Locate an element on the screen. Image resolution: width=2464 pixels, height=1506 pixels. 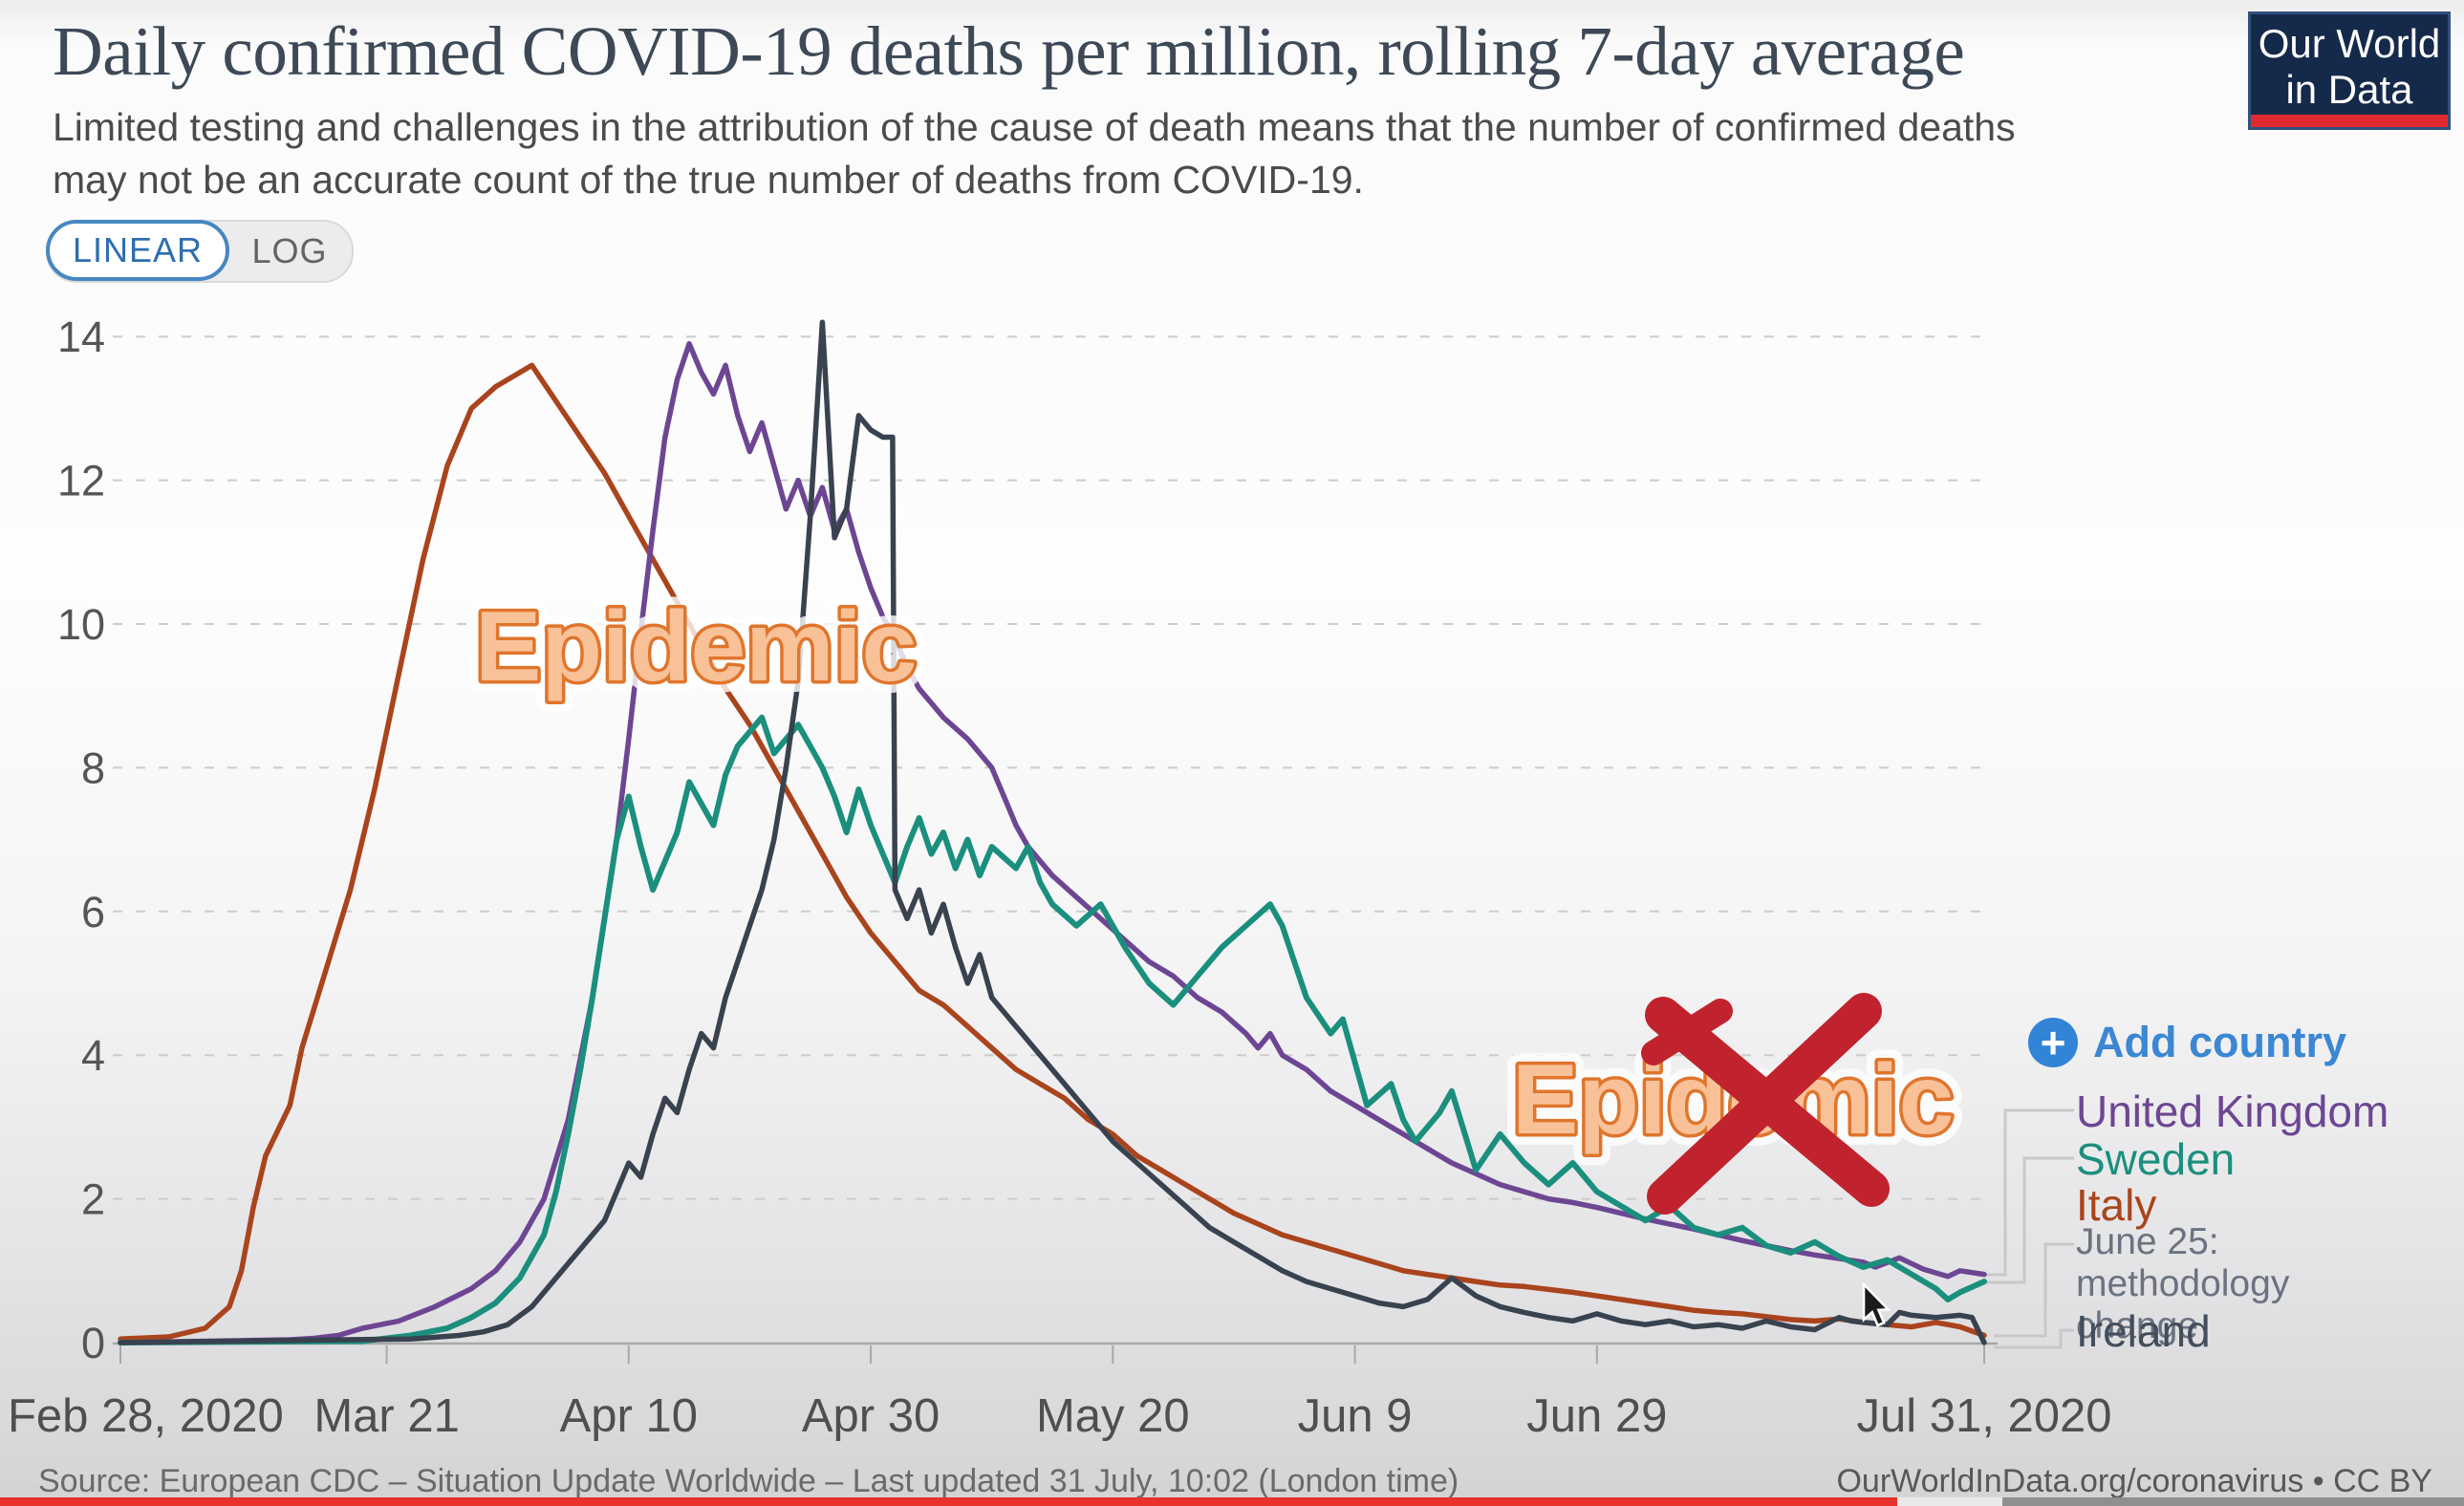
linear-button: LINEAR is located at coordinates (138, 250).